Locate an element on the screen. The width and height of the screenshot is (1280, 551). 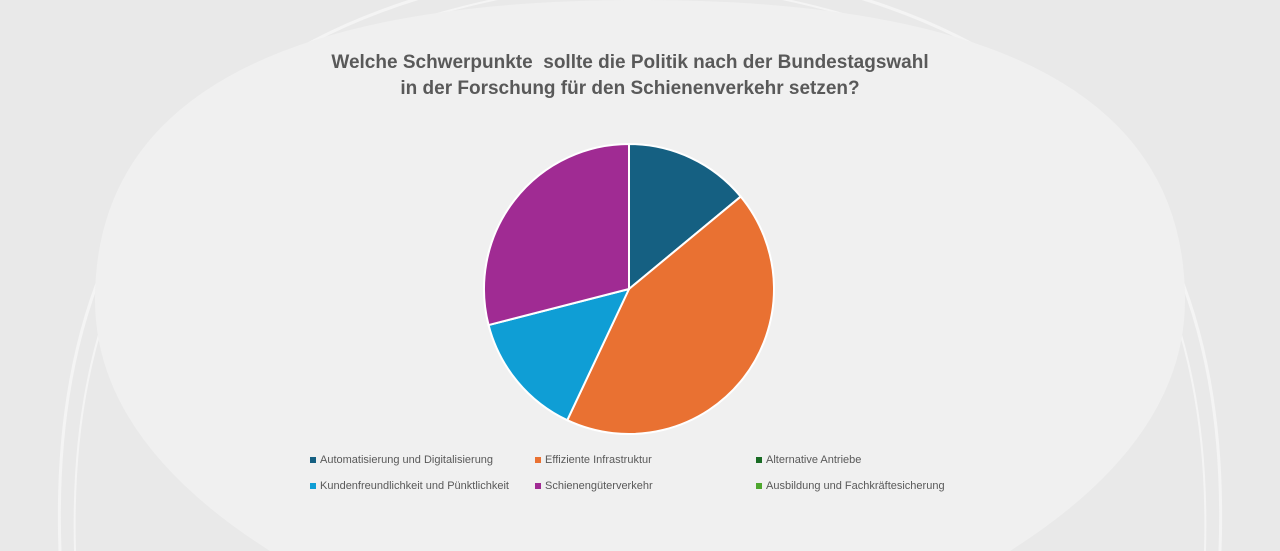
legend-label: Alternative Antriebe is located at coordinates (814, 460).